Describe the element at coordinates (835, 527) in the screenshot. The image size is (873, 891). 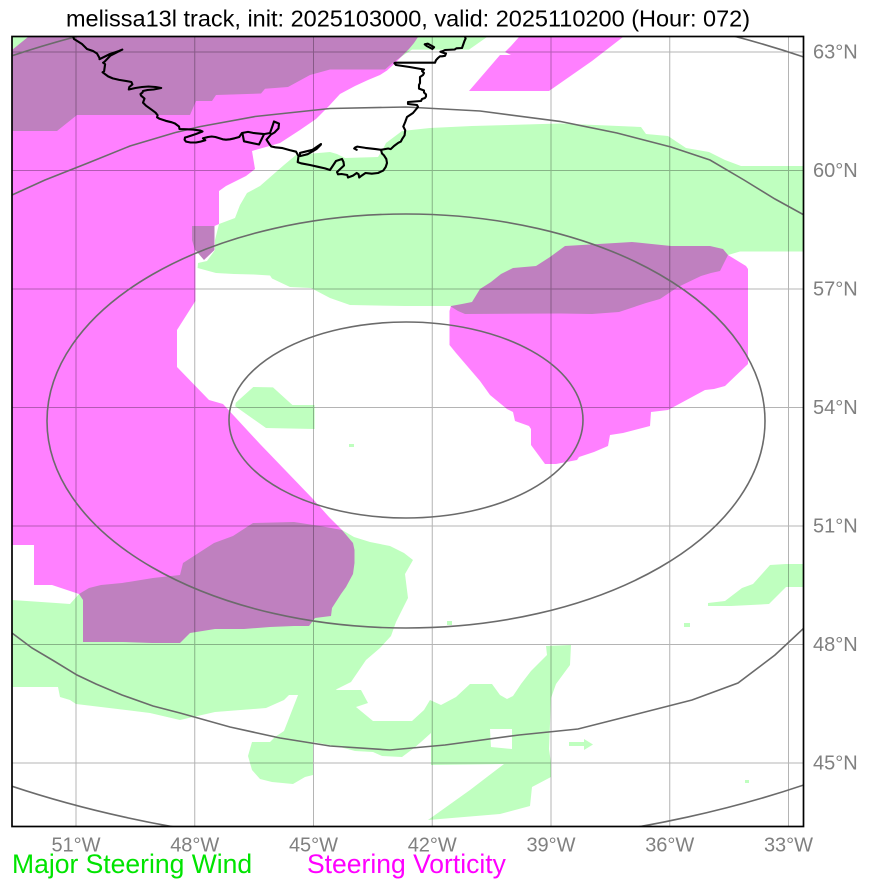
I see `svg-text: 51°N` at that location.